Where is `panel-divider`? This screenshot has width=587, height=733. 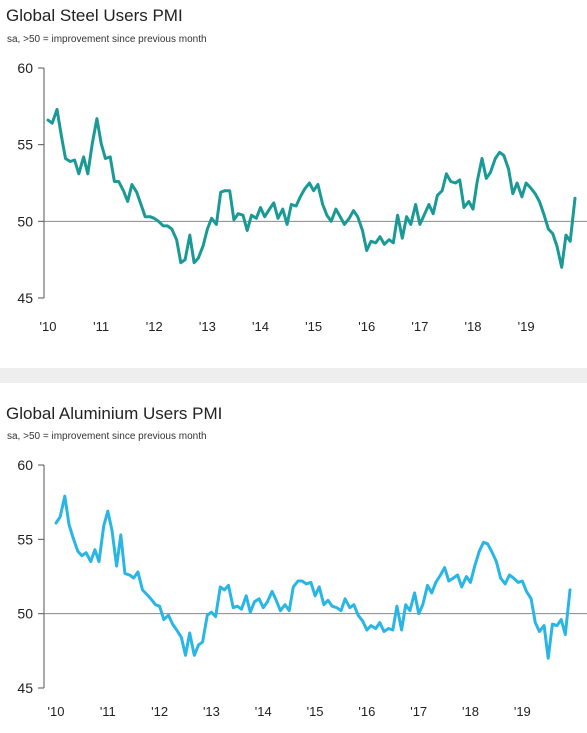
panel-divider is located at coordinates (293, 375).